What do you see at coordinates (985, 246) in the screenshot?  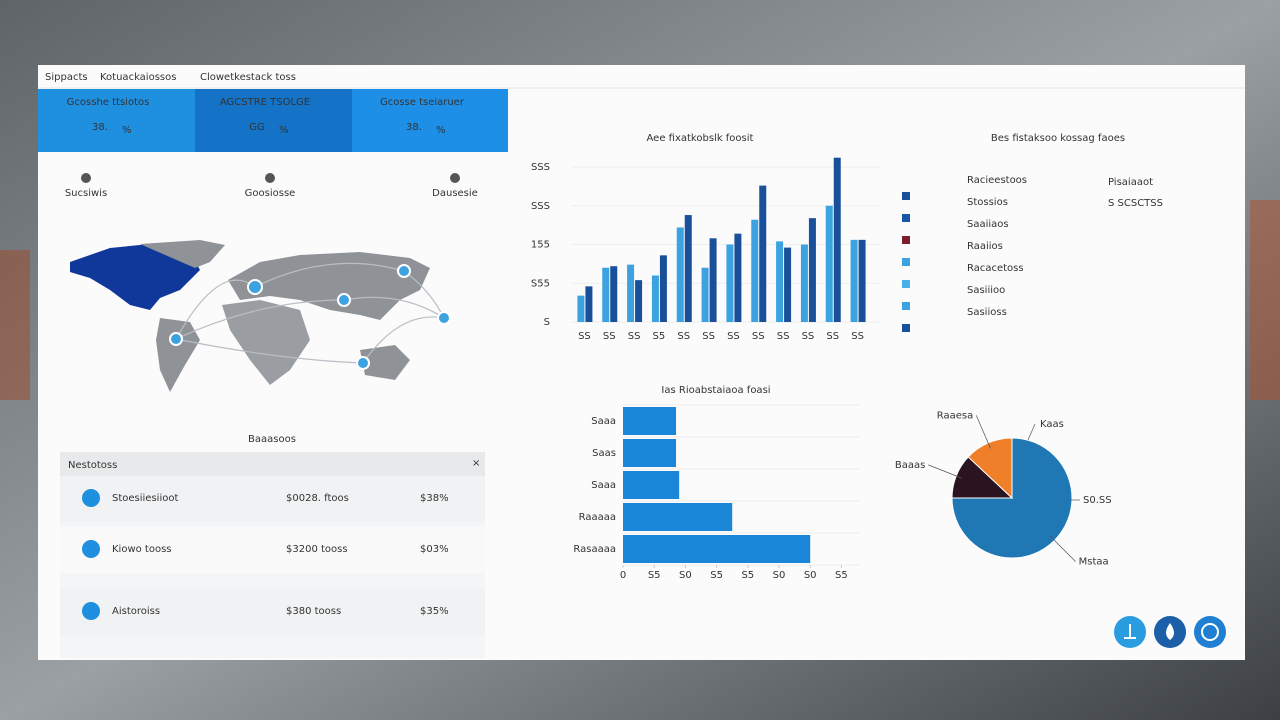 I see `legend-label: Raaiios` at bounding box center [985, 246].